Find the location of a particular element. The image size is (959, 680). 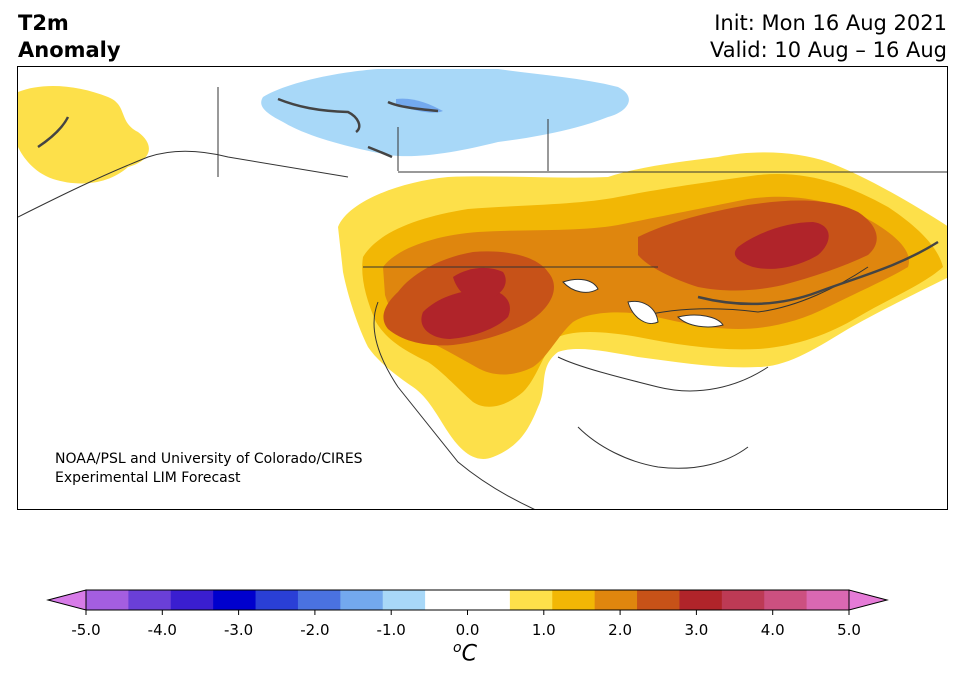

colorbar-tick-label: 1.0 is located at coordinates (544, 630).